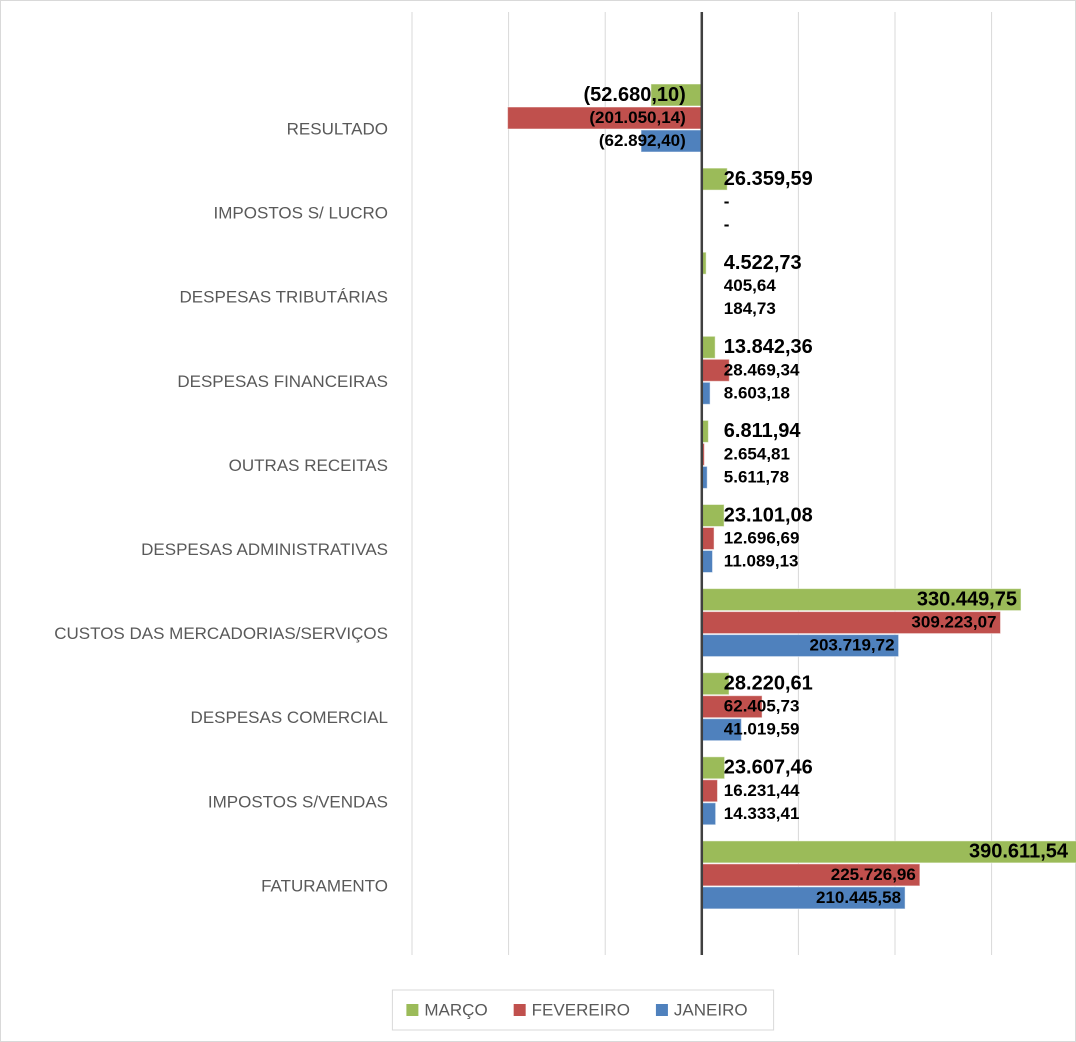 This screenshot has width=1076, height=1042. What do you see at coordinates (635, 95) in the screenshot?
I see `data-label: (52.680,10)` at bounding box center [635, 95].